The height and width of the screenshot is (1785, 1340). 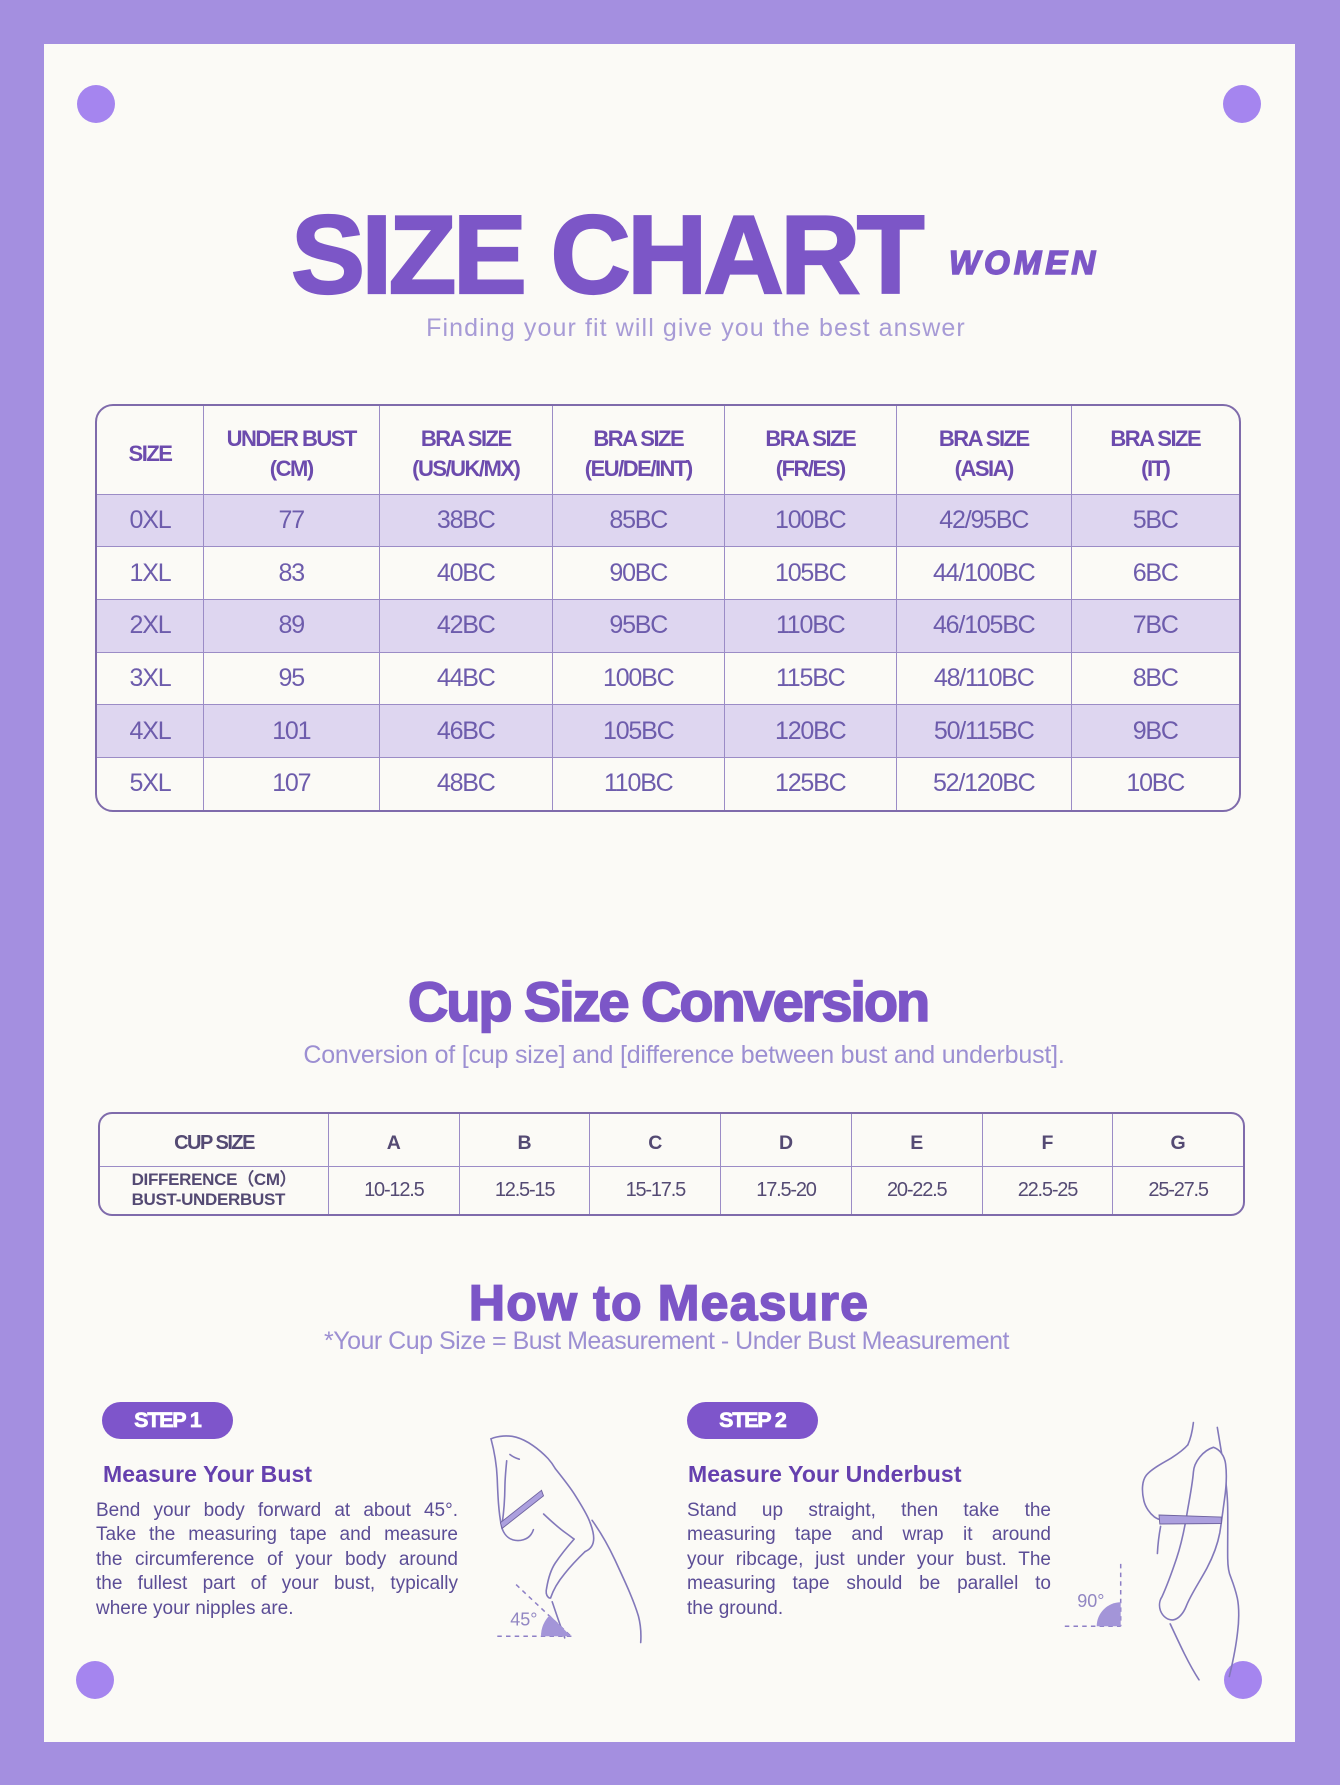 What do you see at coordinates (523, 1620) in the screenshot?
I see `svg-text: 45°` at bounding box center [523, 1620].